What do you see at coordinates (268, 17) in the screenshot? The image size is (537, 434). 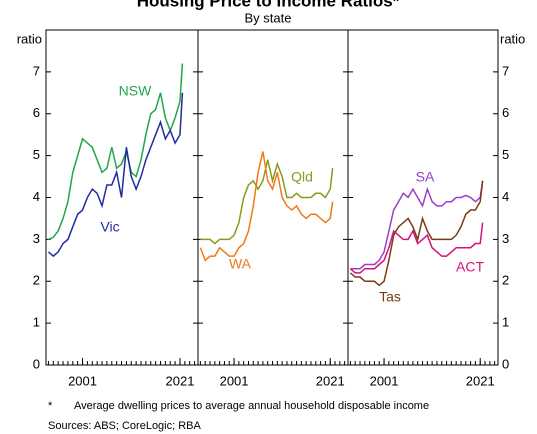 I see `chart-subtitle: By state` at bounding box center [268, 17].